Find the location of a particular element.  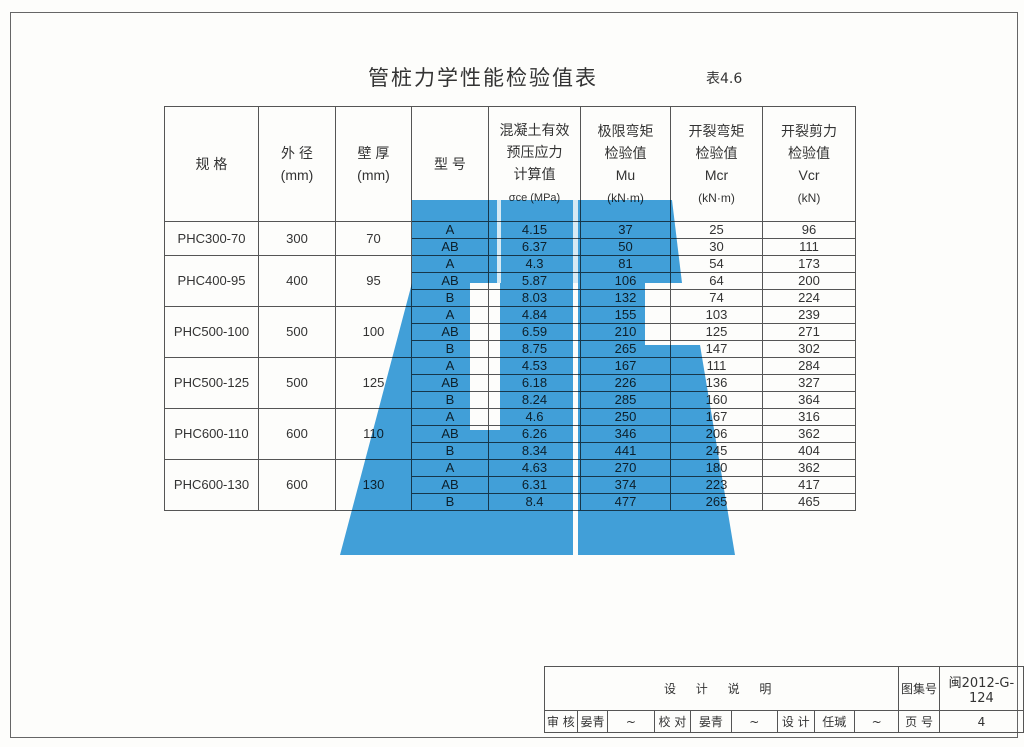

cell-vcr: 404 is located at coordinates (809, 451).